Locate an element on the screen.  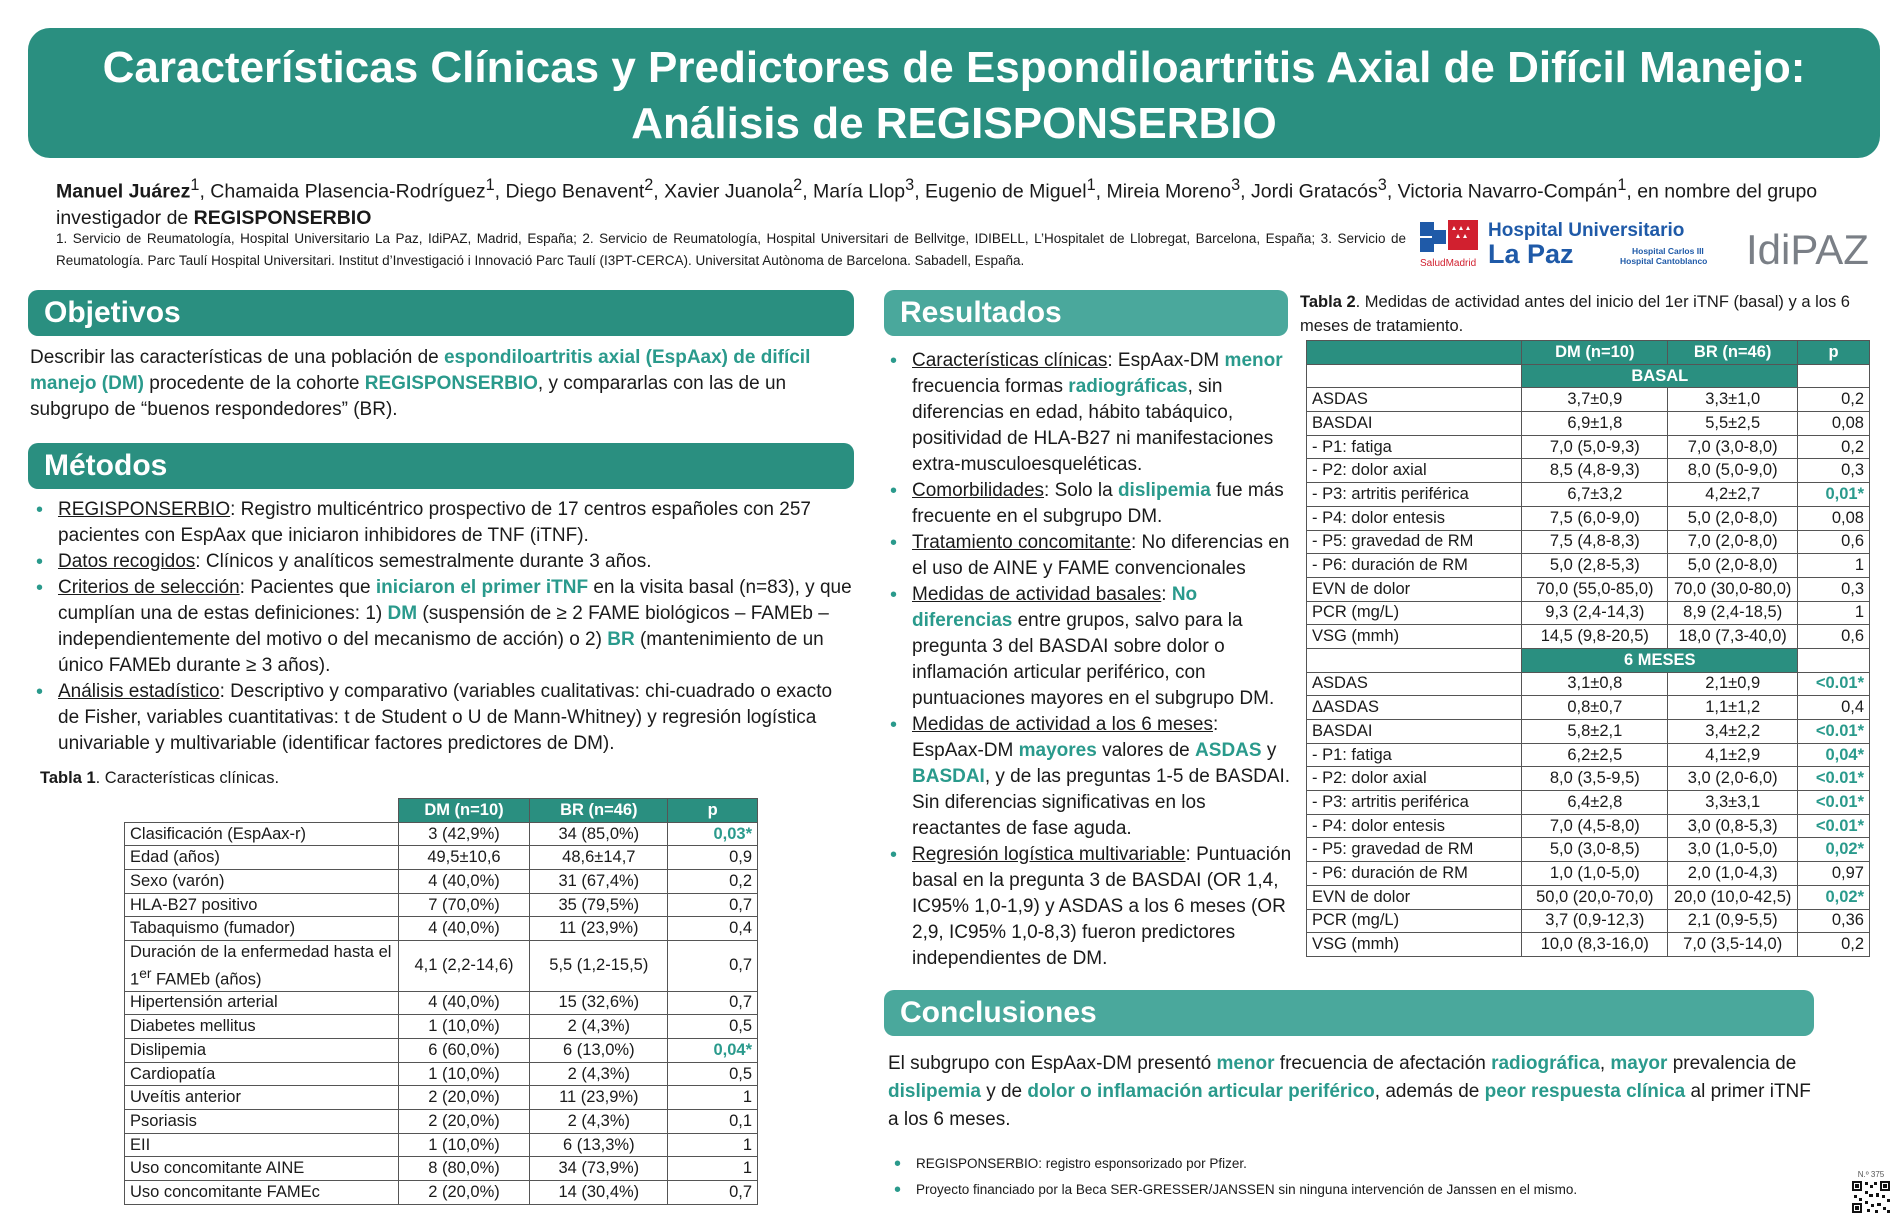
row-label: - P5: gravedad de RM is located at coordinates (1414, 850).